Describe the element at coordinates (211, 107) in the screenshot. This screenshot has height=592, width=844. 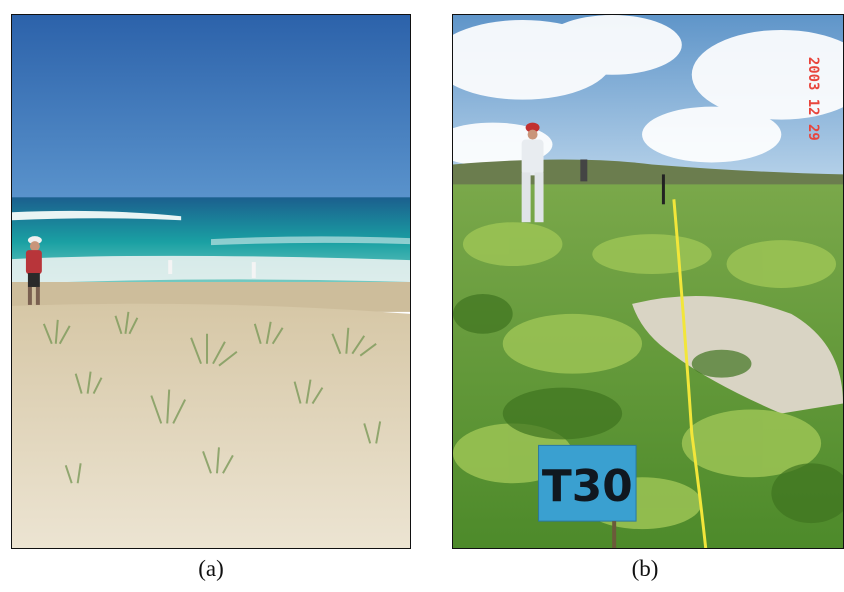
I see `sky` at that location.